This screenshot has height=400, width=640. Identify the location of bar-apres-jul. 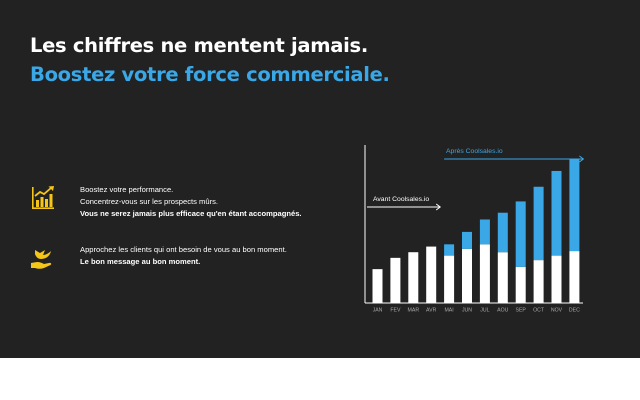
(484, 232).